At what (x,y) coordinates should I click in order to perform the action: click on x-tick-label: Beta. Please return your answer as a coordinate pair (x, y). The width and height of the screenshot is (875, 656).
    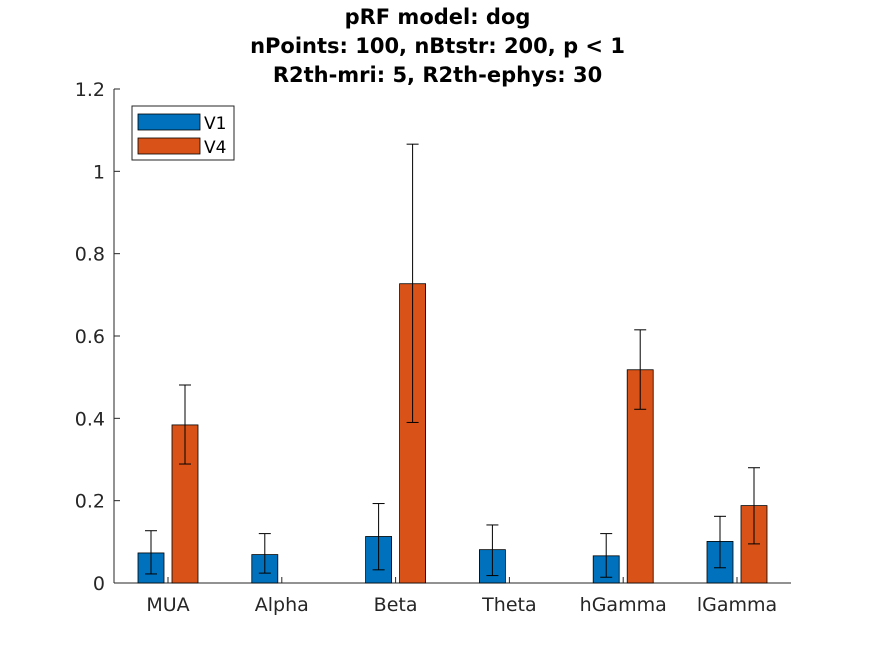
    Looking at the image, I should click on (396, 605).